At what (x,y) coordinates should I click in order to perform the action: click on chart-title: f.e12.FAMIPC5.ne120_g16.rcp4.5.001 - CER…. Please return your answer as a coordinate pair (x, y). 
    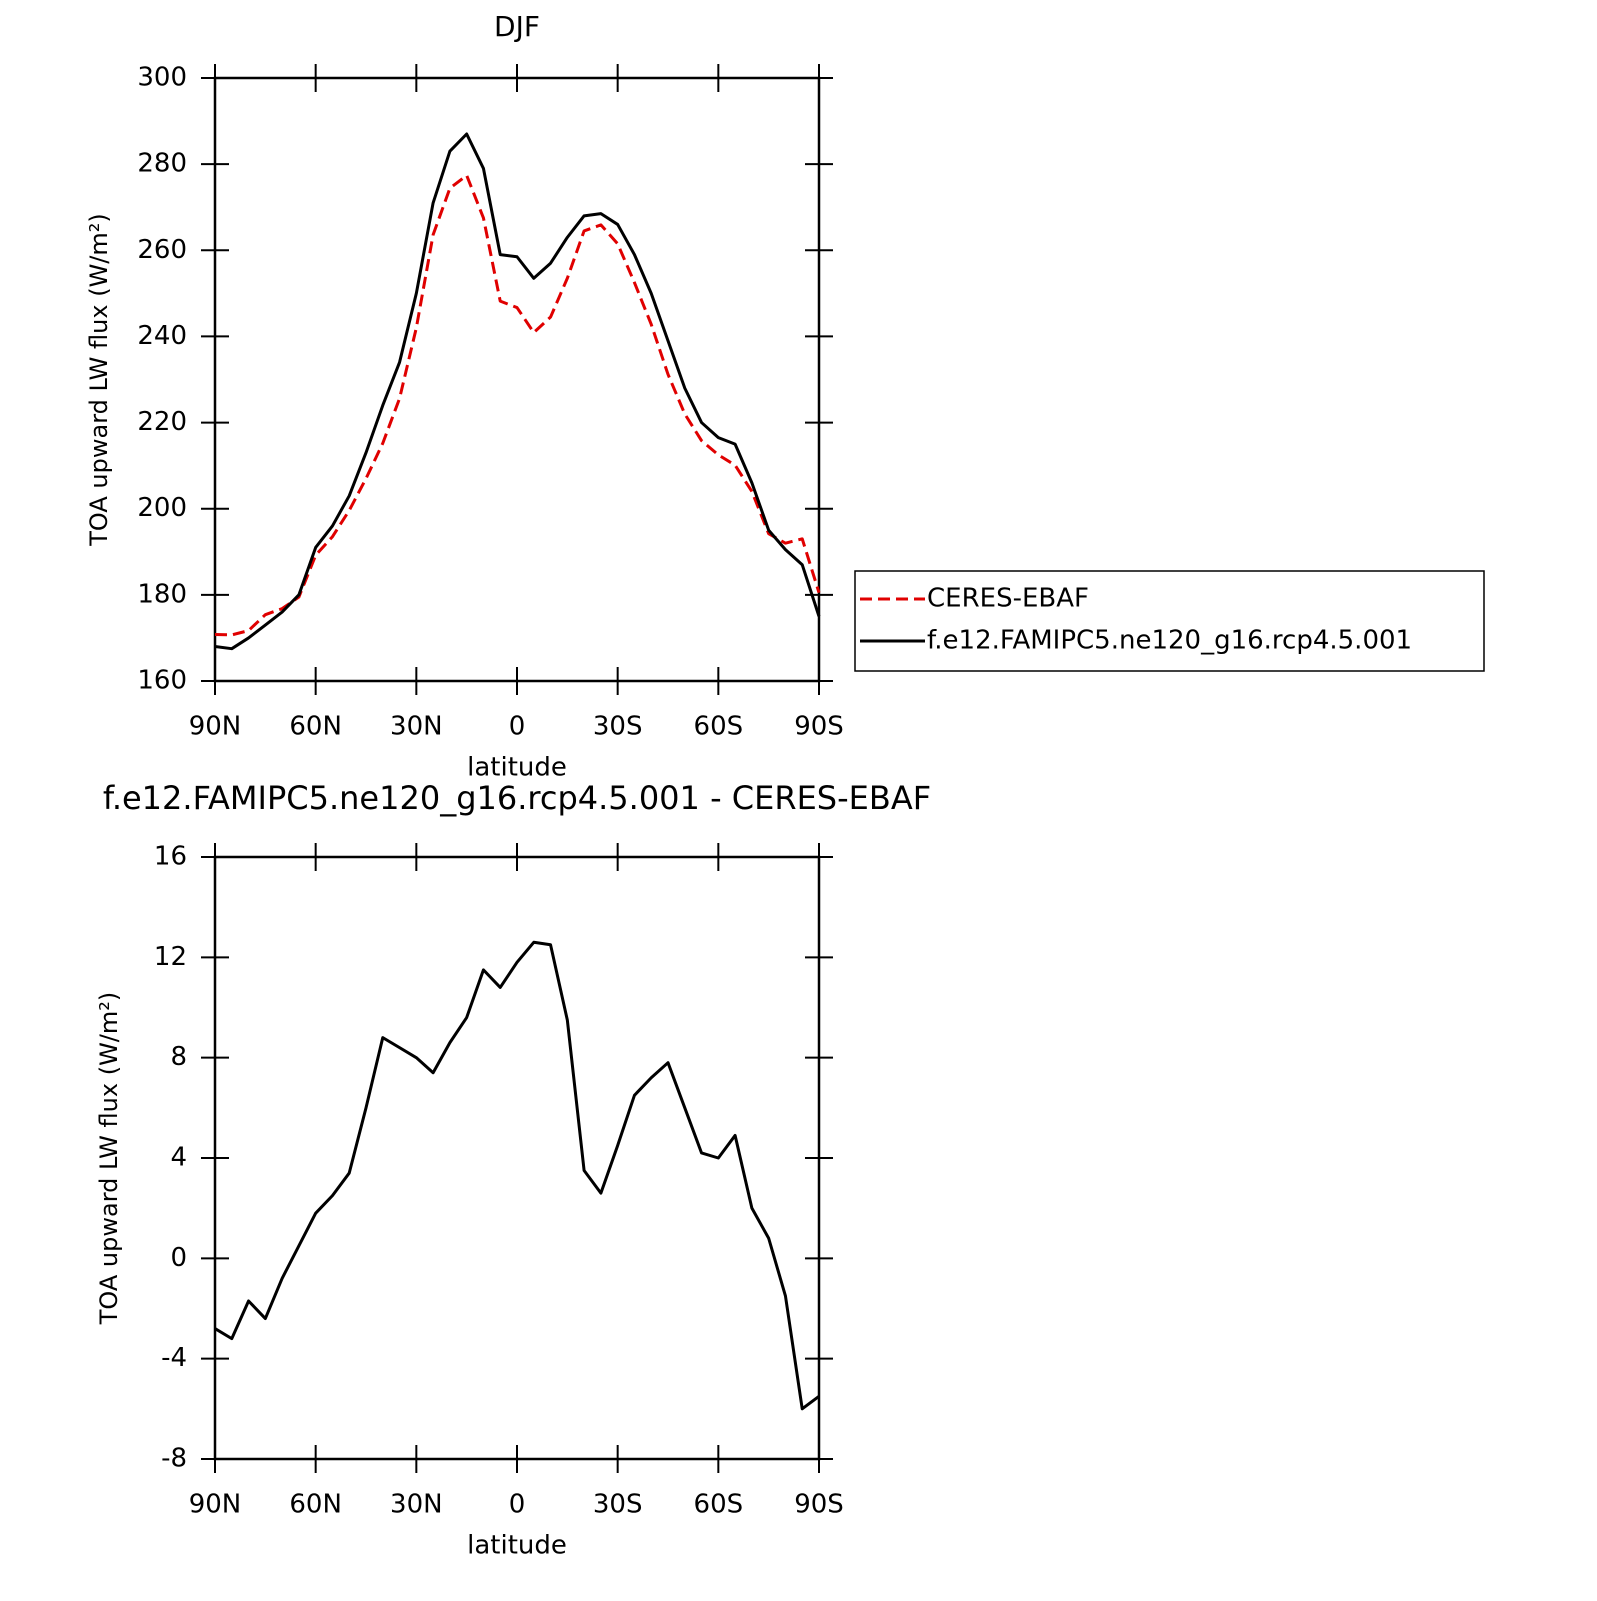
    Looking at the image, I should click on (517, 798).